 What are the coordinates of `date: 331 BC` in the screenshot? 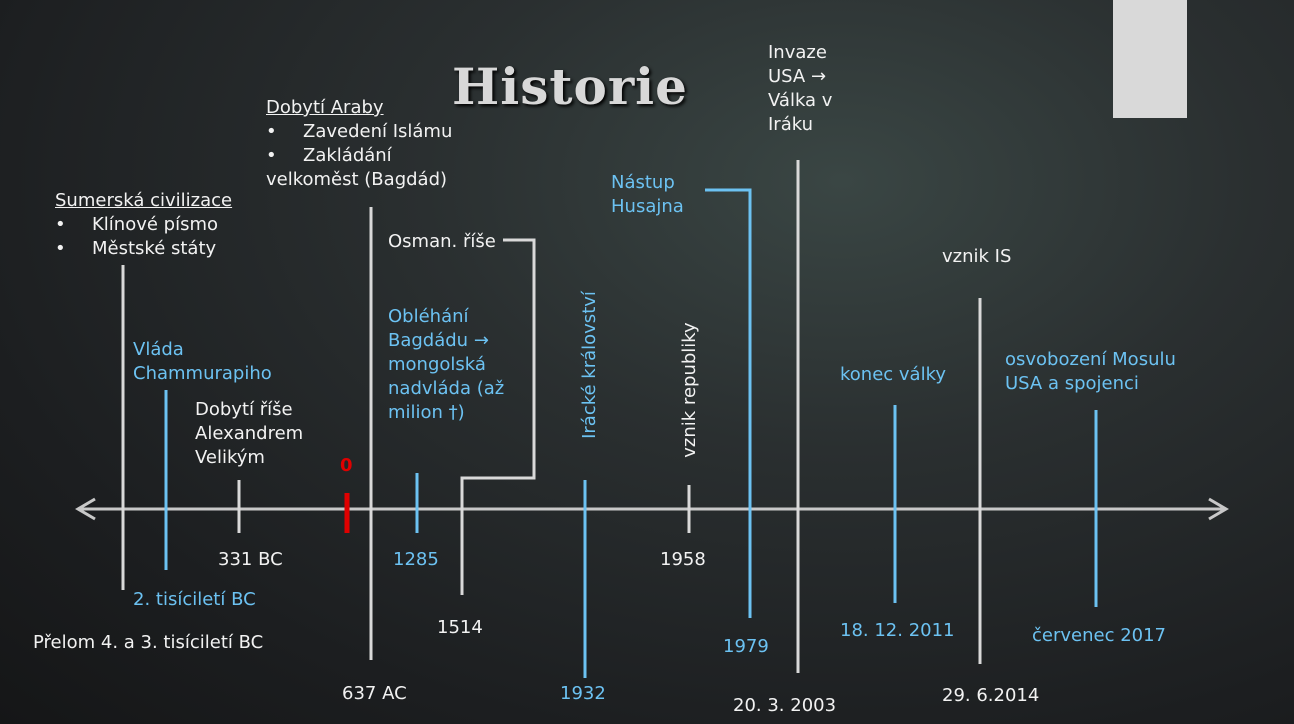 It's located at (250, 559).